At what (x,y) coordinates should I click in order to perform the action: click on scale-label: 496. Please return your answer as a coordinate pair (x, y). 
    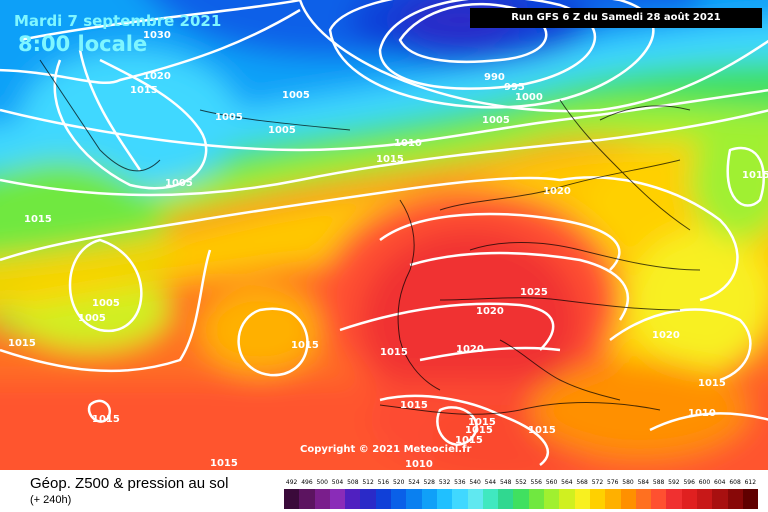
    Looking at the image, I should click on (307, 482).